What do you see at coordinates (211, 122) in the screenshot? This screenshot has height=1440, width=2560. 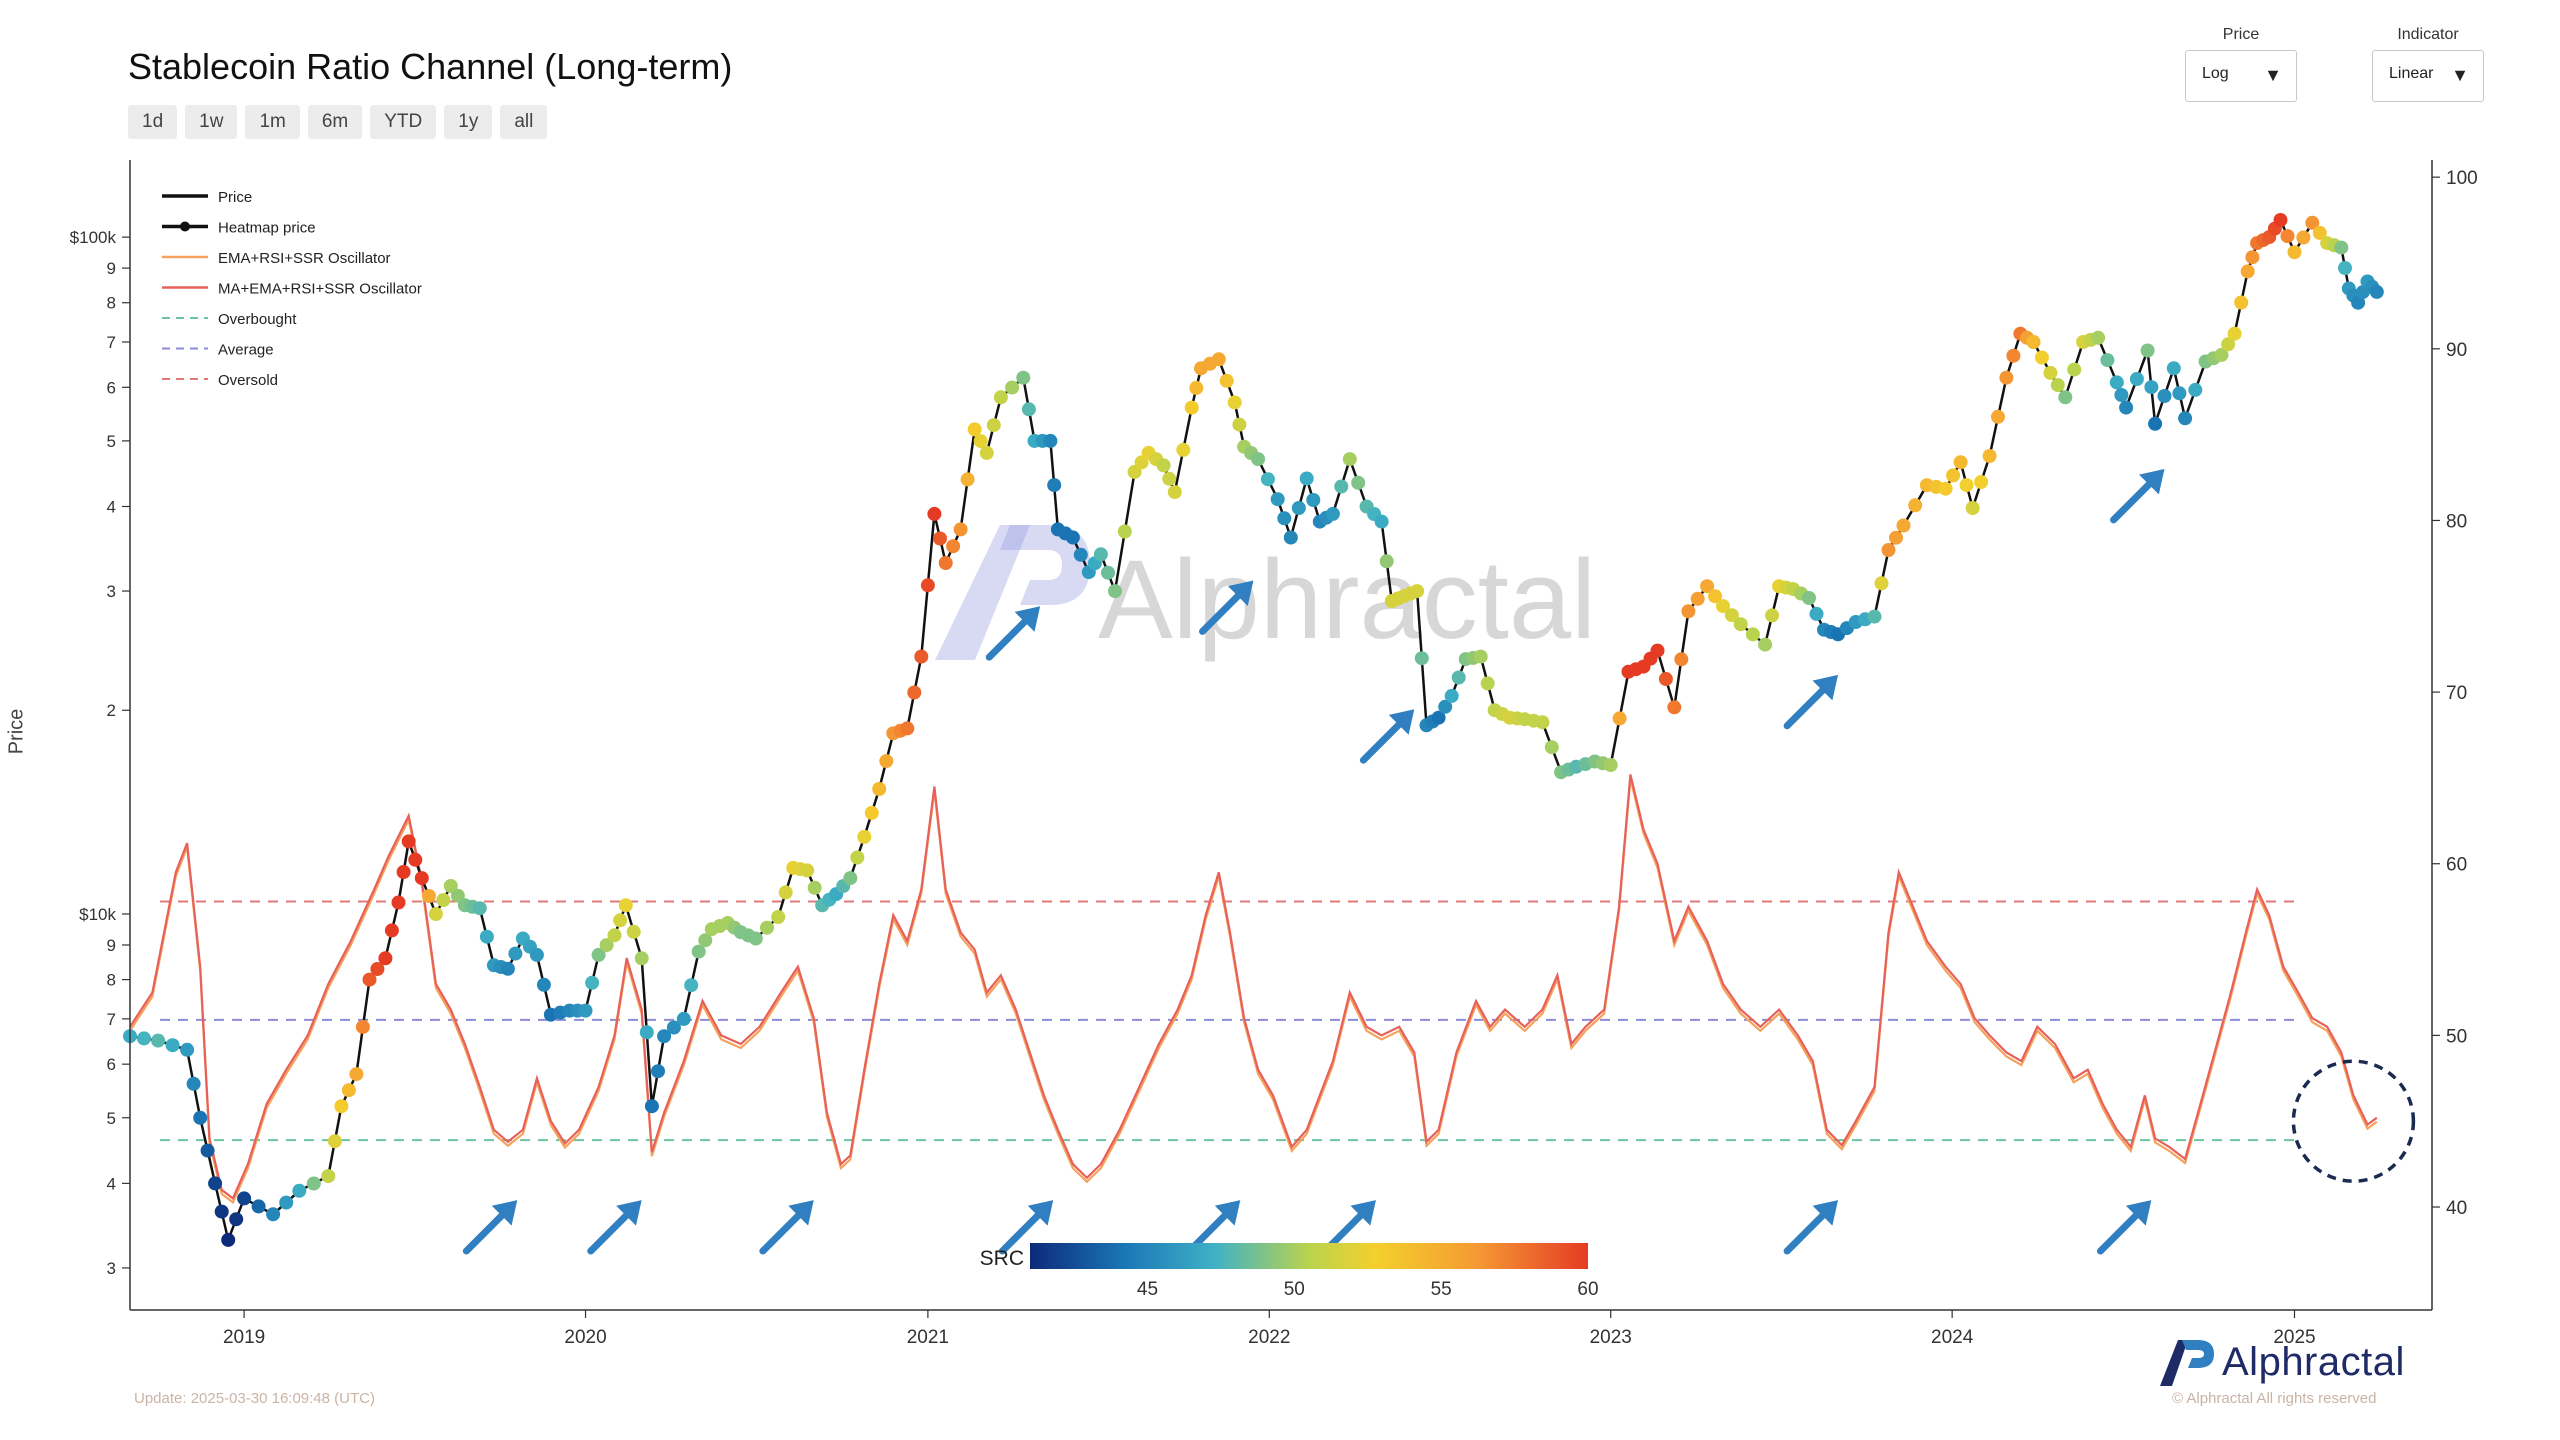 I see `range-button-1w: 1w` at bounding box center [211, 122].